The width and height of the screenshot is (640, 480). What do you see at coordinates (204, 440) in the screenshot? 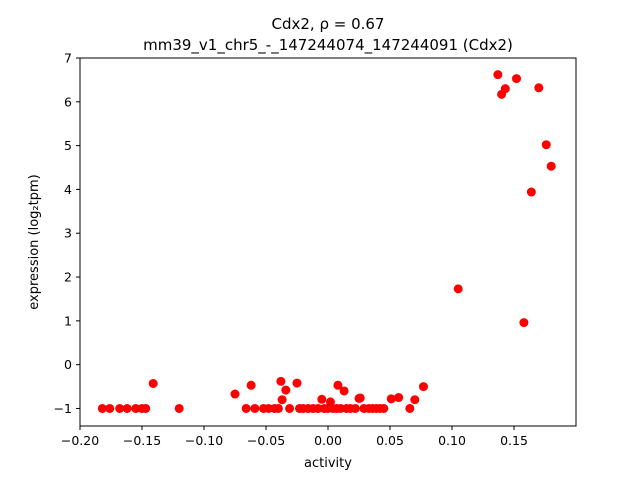
I see `x-tick-label: −0.10` at bounding box center [204, 440].